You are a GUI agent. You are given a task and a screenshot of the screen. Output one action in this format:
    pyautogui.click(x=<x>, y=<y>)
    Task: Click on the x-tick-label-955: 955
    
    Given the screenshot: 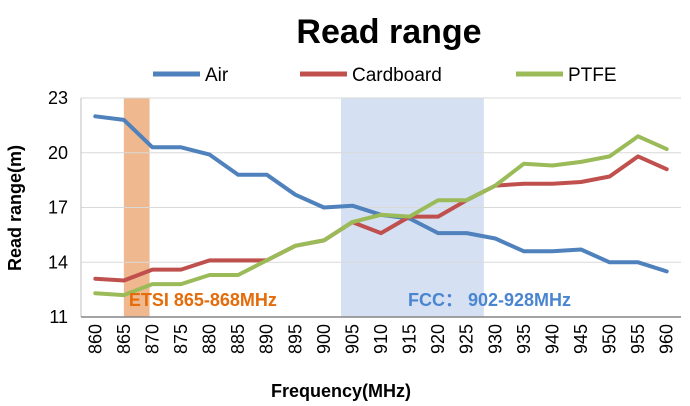 What is the action you would take?
    pyautogui.click(x=638, y=339)
    